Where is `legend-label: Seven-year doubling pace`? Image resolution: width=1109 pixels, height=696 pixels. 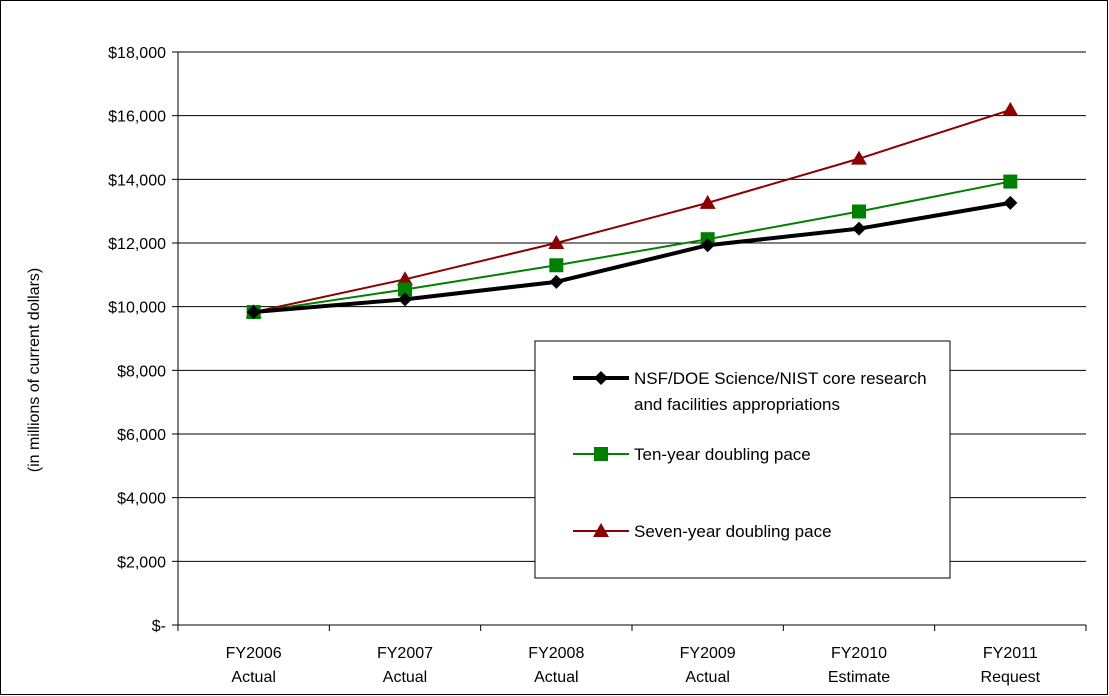 legend-label: Seven-year doubling pace is located at coordinates (733, 531).